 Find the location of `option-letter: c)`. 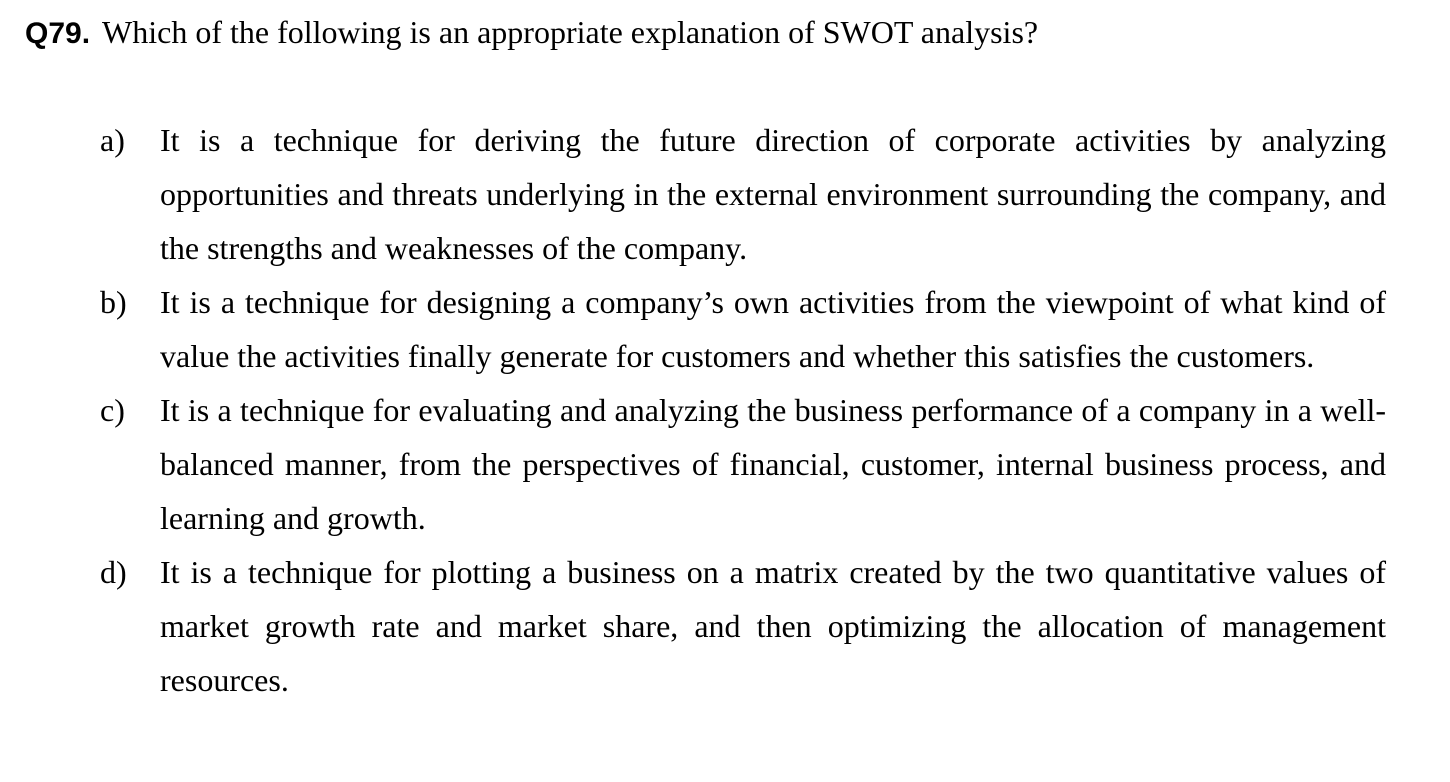

option-letter: c) is located at coordinates (112, 410).